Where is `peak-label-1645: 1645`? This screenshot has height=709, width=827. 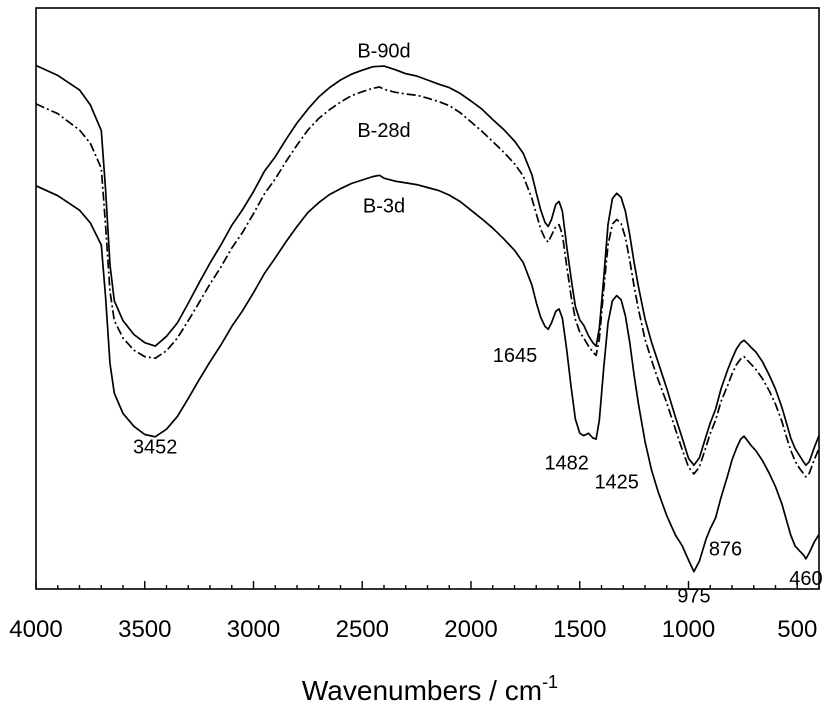
peak-label-1645: 1645 is located at coordinates (515, 356).